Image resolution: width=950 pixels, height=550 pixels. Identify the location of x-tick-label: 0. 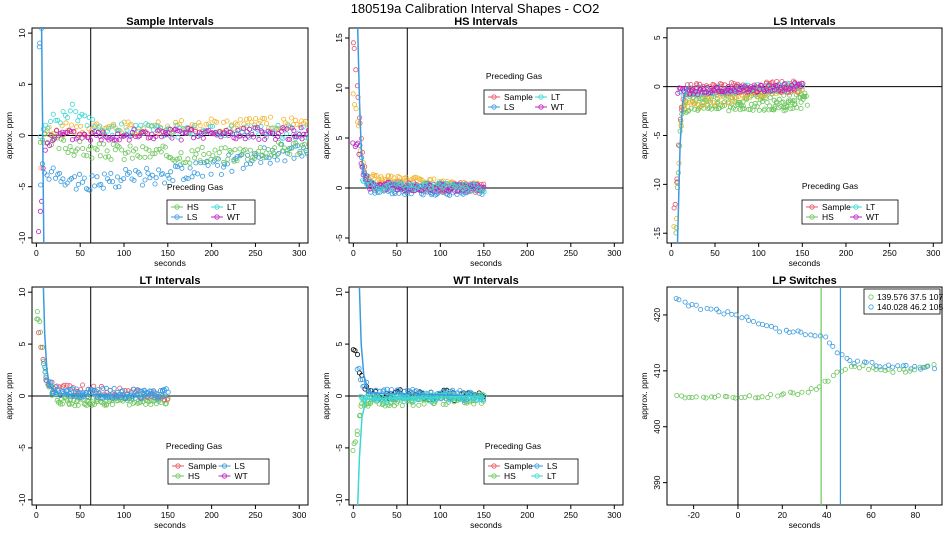
(353, 253).